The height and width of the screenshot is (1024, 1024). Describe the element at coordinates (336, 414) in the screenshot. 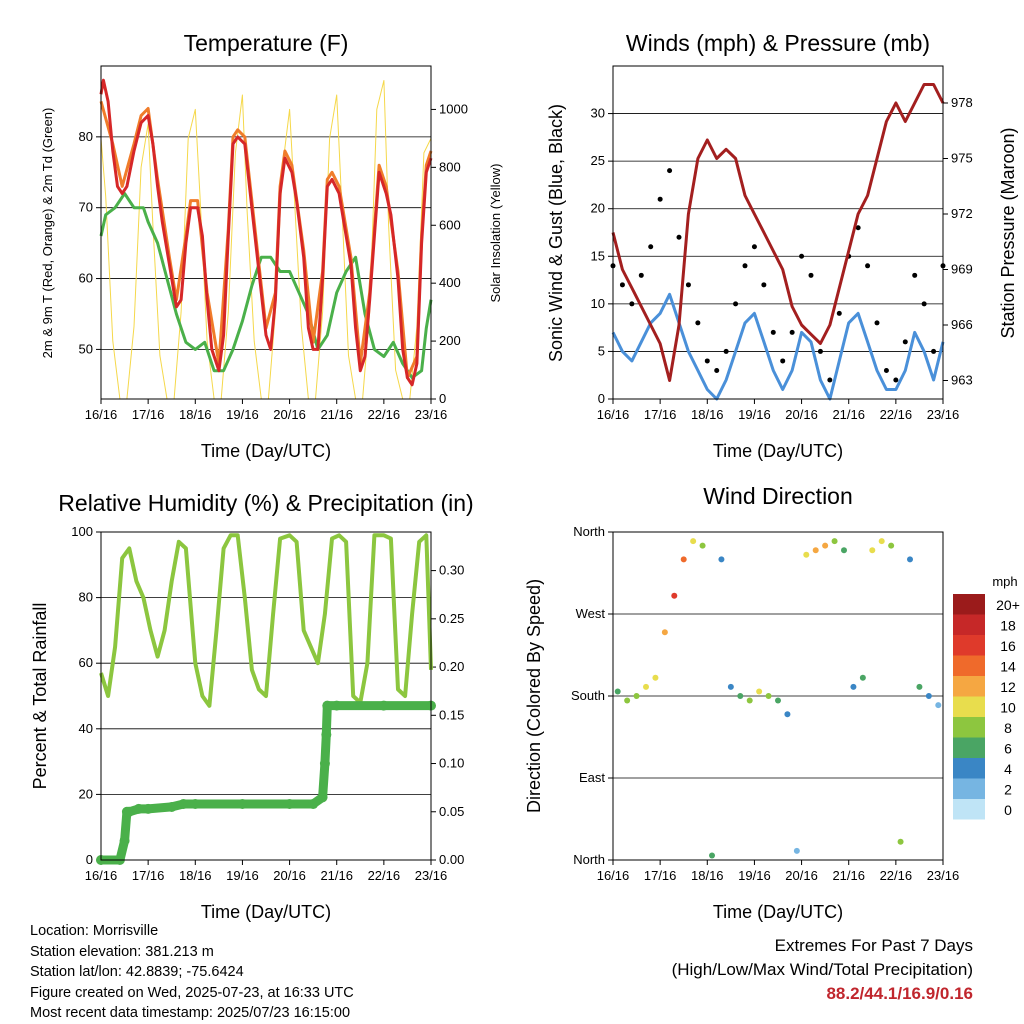

I see `x-tick-label: 21/16` at that location.